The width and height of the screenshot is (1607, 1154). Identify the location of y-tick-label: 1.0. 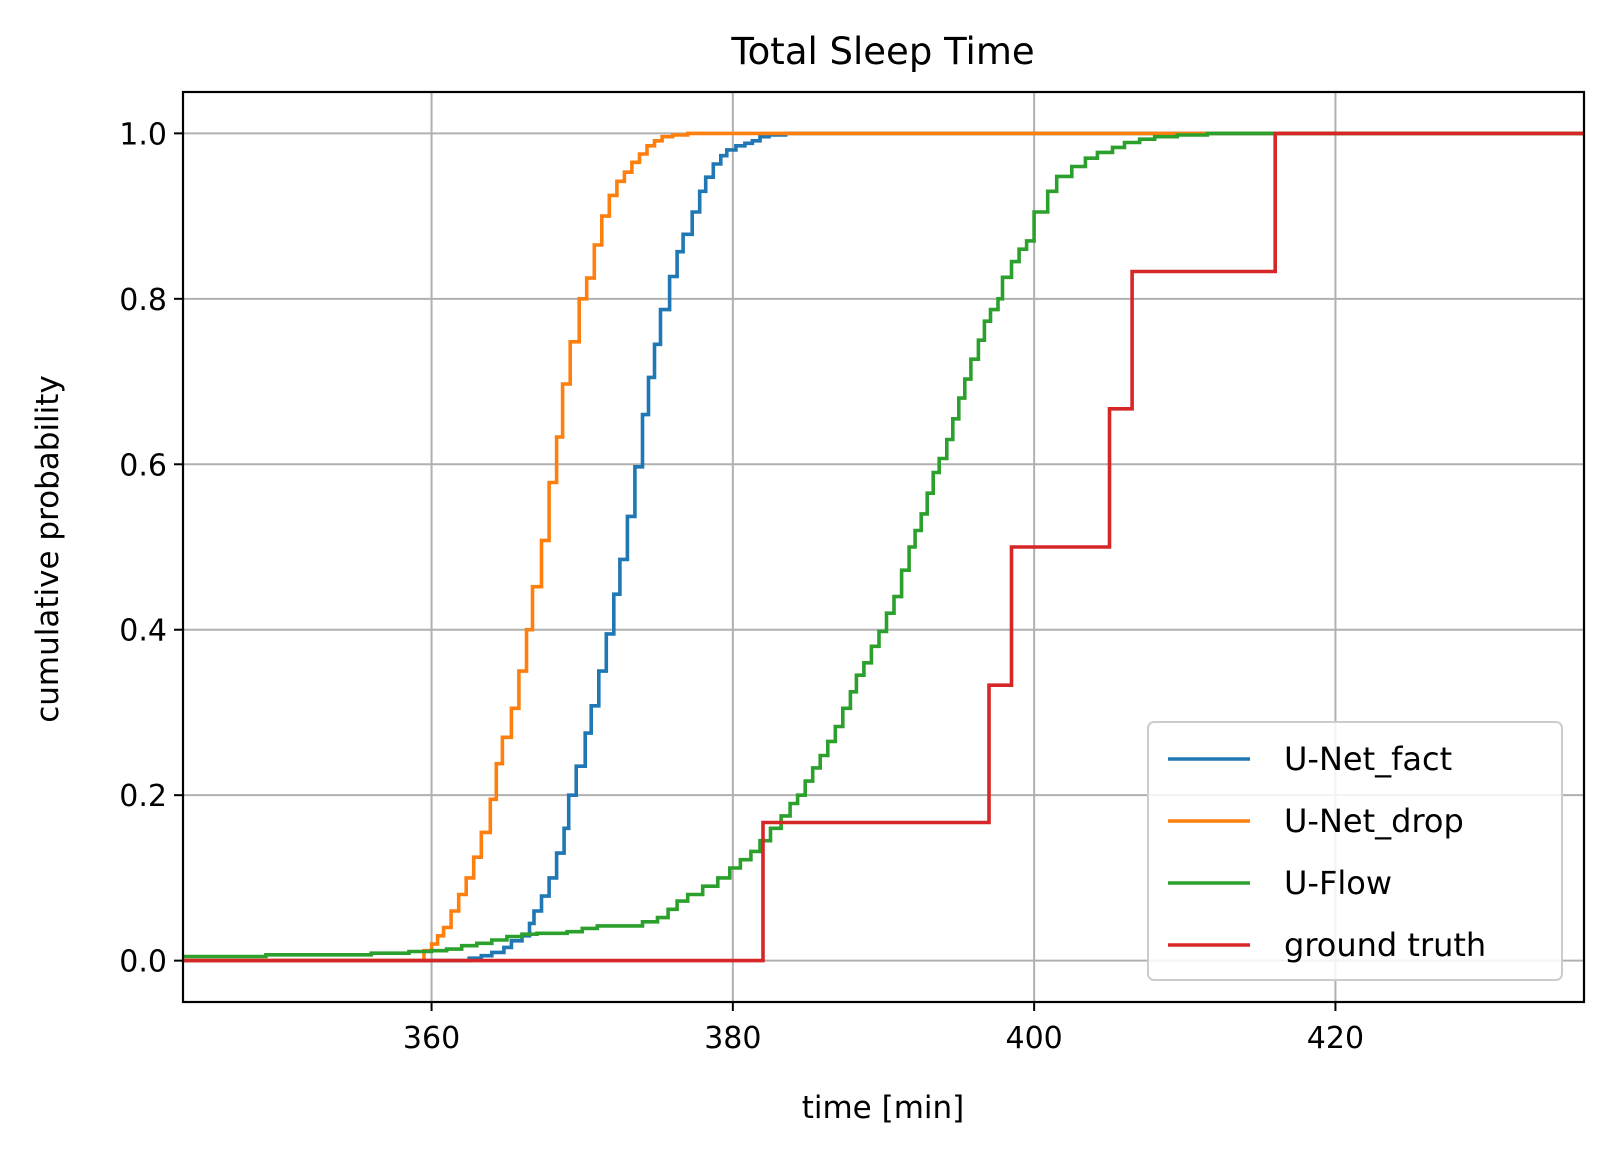
(143, 134).